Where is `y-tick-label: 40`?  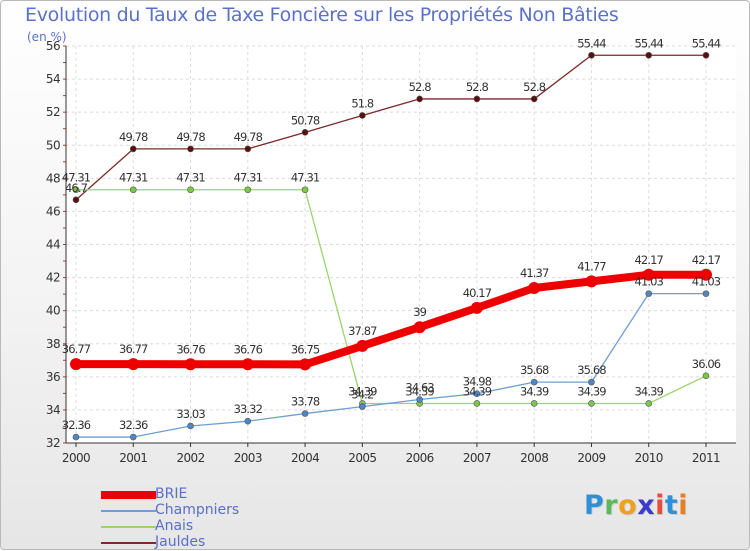 y-tick-label: 40 is located at coordinates (53, 311).